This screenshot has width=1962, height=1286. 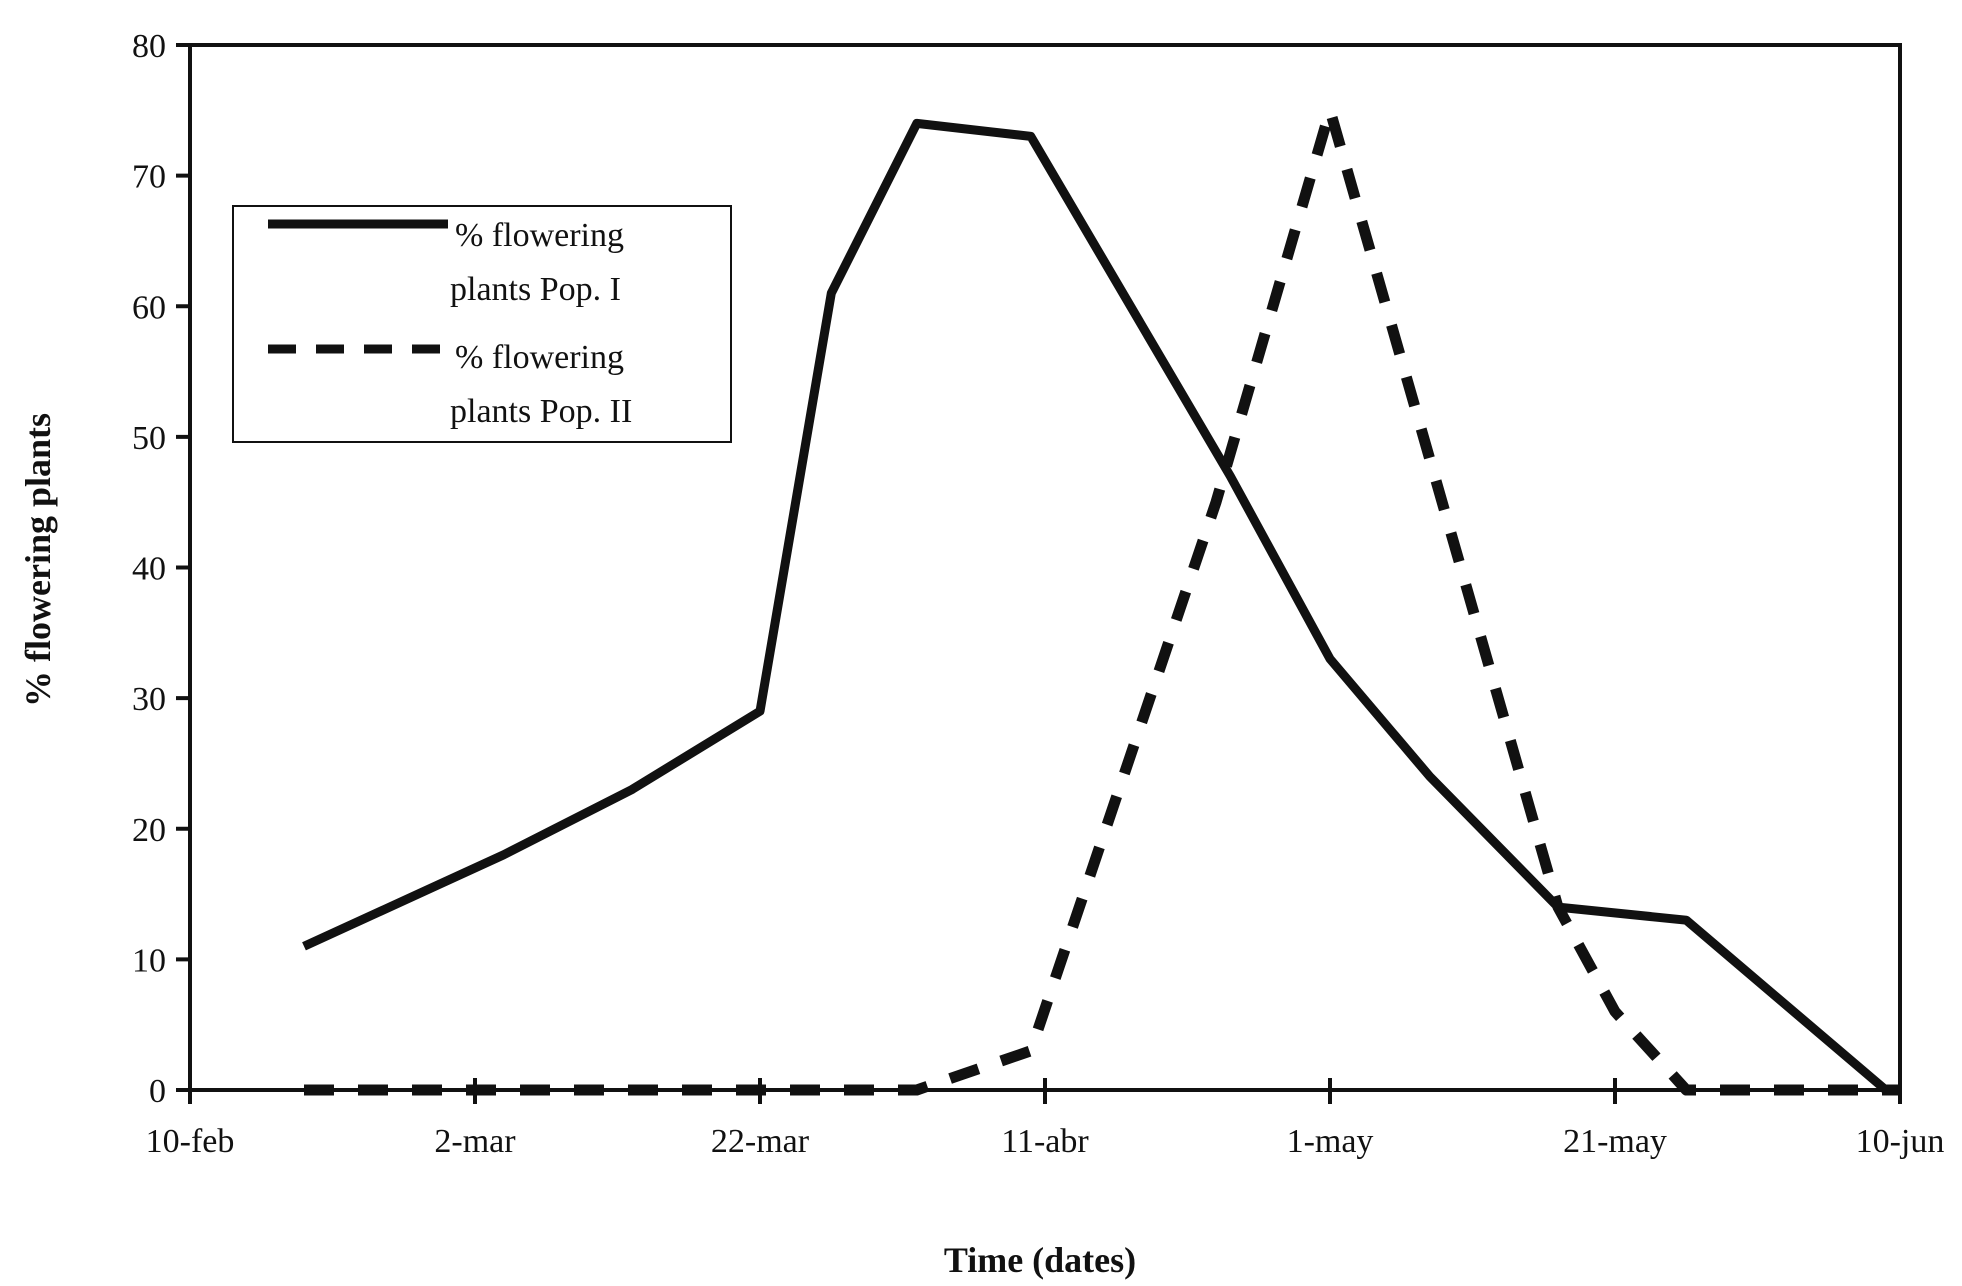 I want to click on x-tick-label: 1-may, so click(x=1330, y=1141).